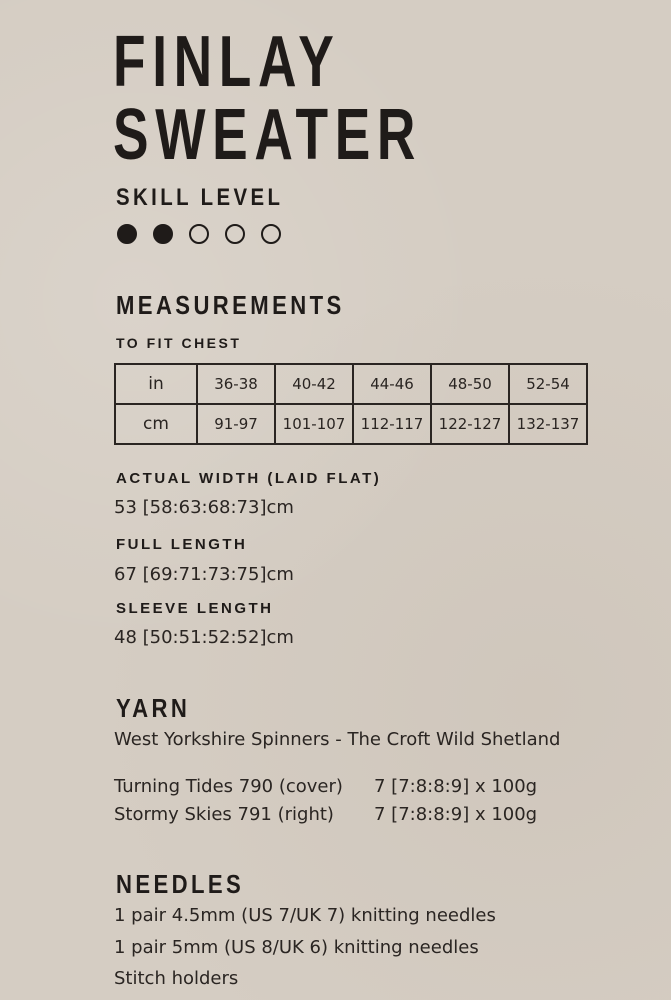 The image size is (671, 1000). I want to click on yarn-colour-name: Turning Tides 790 (cover), so click(228, 786).